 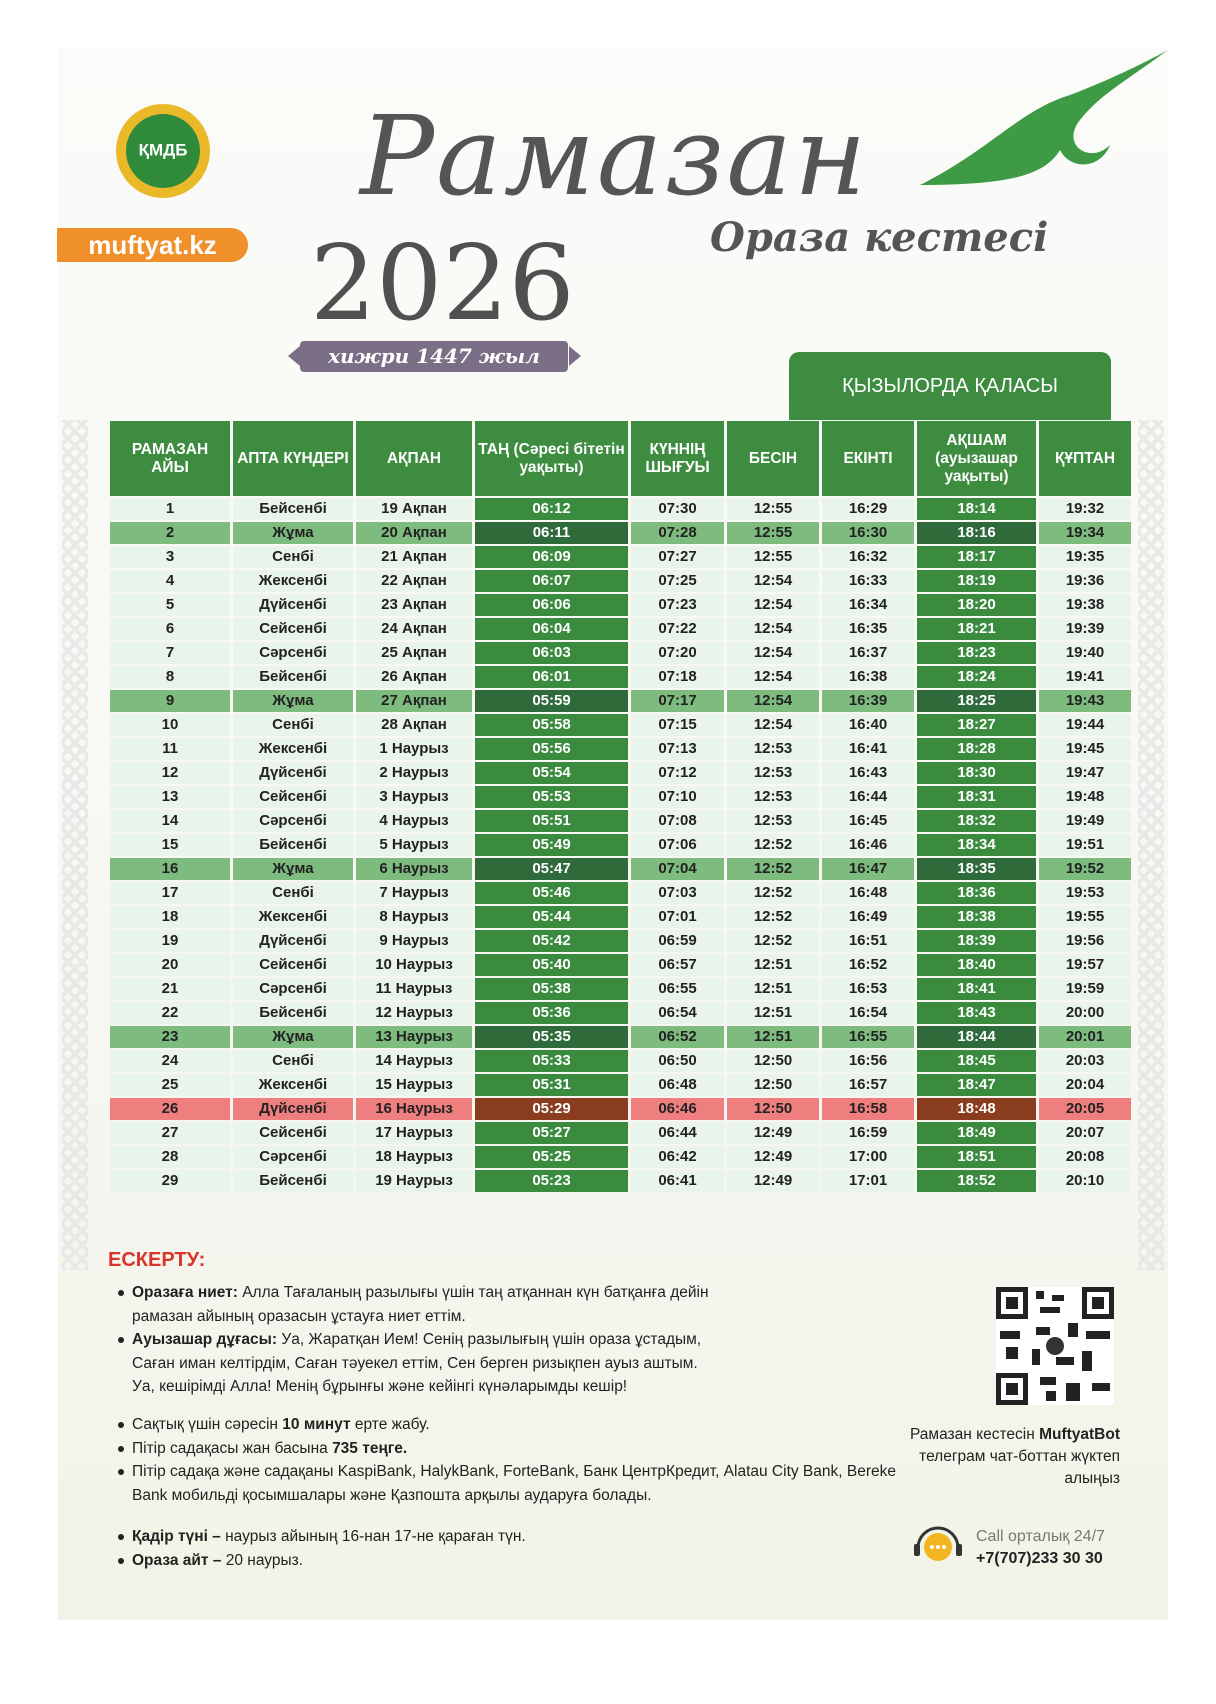 I want to click on qr-code, so click(x=1055, y=1346).